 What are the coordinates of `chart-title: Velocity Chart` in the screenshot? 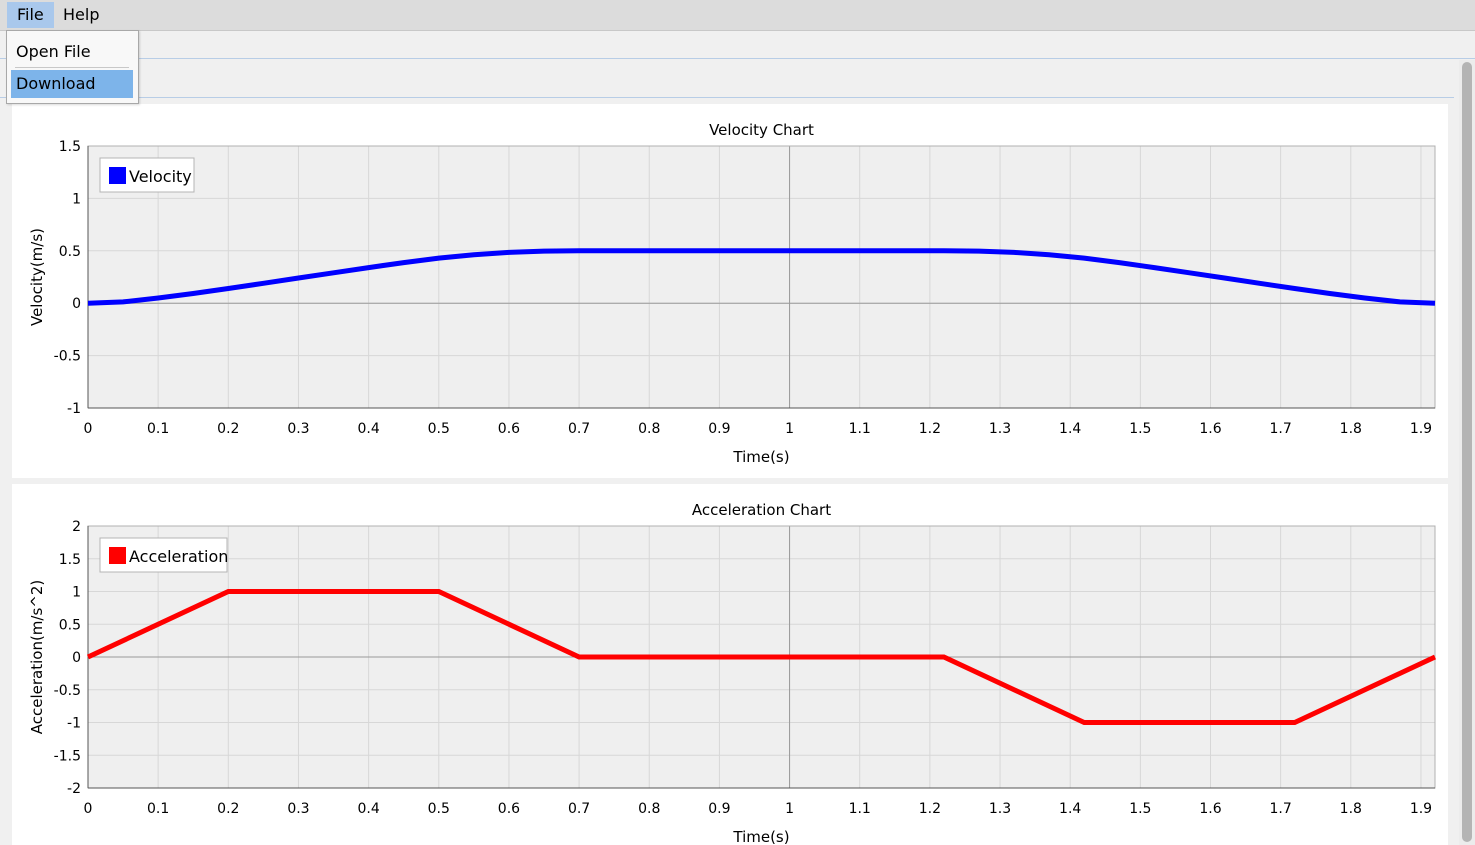 It's located at (761, 130).